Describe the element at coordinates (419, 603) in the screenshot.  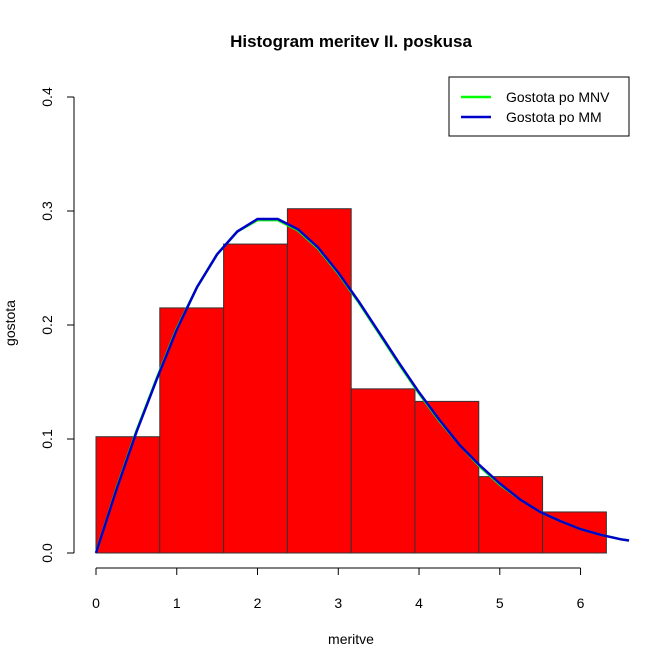
I see `x-tick-label: 4` at that location.